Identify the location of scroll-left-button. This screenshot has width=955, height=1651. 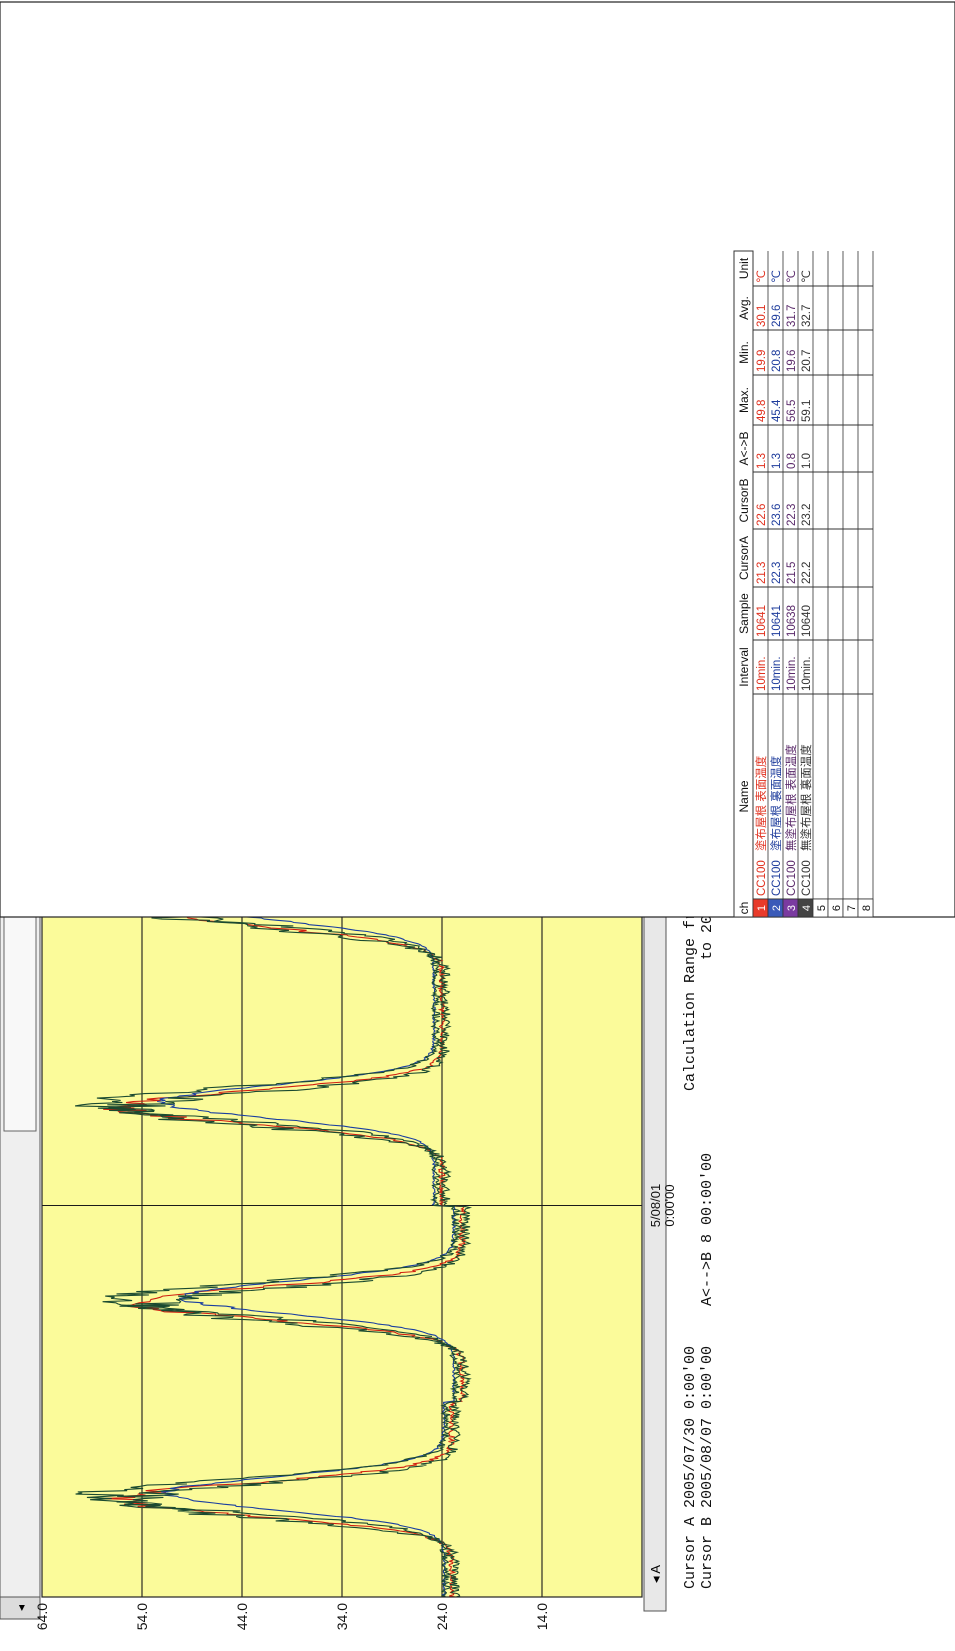
(20, 1608).